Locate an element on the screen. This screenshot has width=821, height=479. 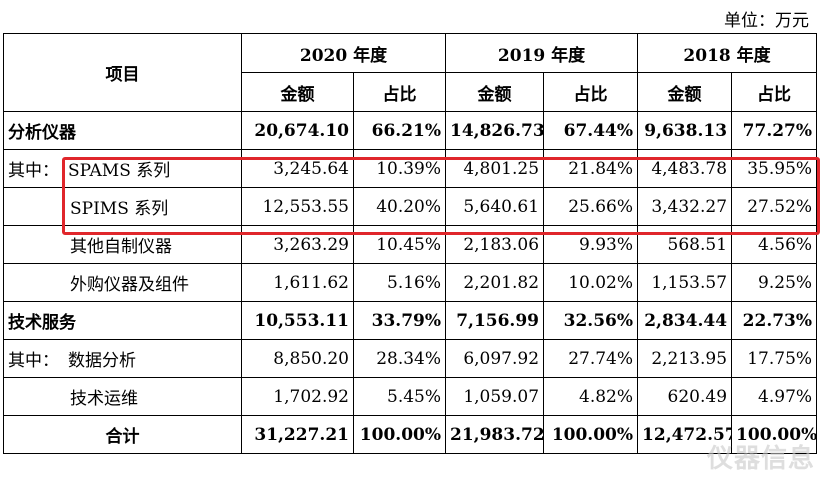
cell-amount: 1,059.07 is located at coordinates (495, 396).